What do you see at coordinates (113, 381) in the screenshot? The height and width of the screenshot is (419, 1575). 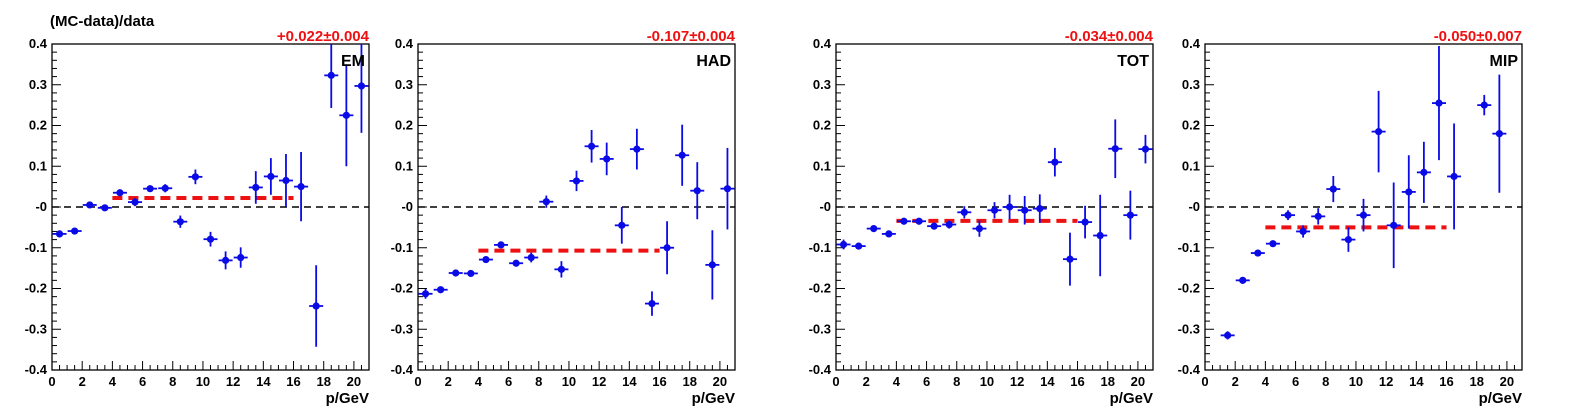 I see `x-tick-label: 4` at bounding box center [113, 381].